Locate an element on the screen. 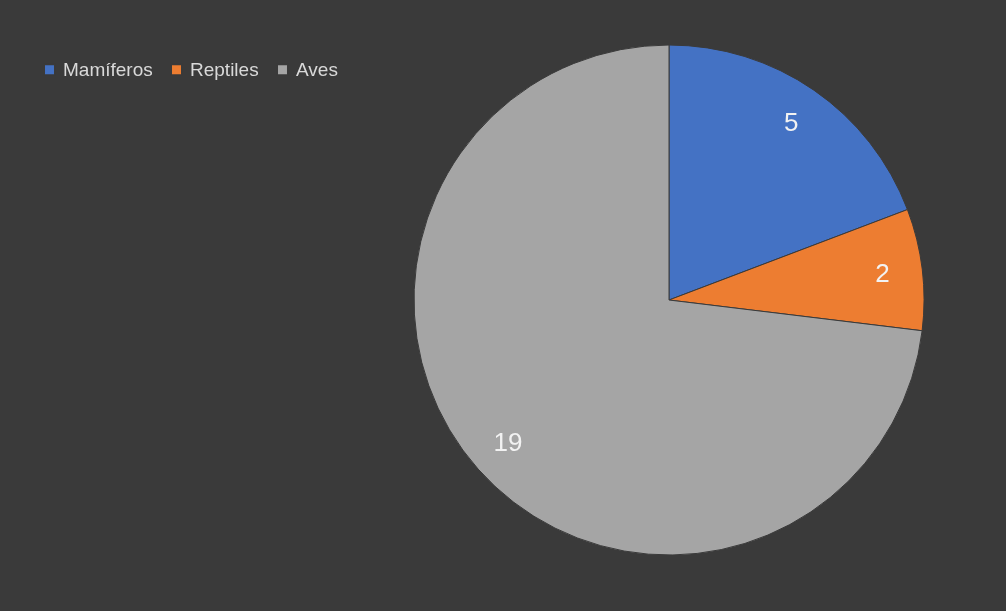 The image size is (1006, 611). legend-label: Aves is located at coordinates (317, 69).